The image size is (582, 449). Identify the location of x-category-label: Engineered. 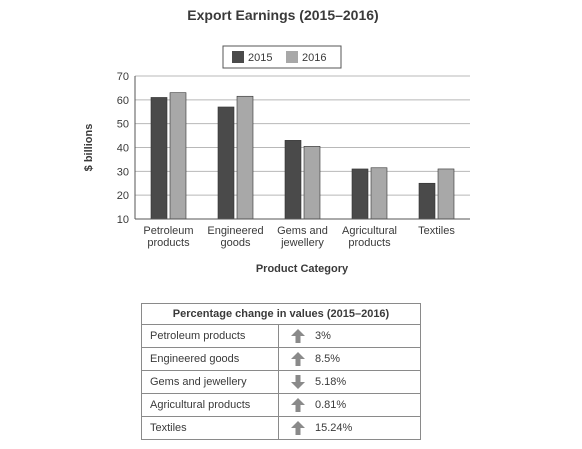
(235, 231).